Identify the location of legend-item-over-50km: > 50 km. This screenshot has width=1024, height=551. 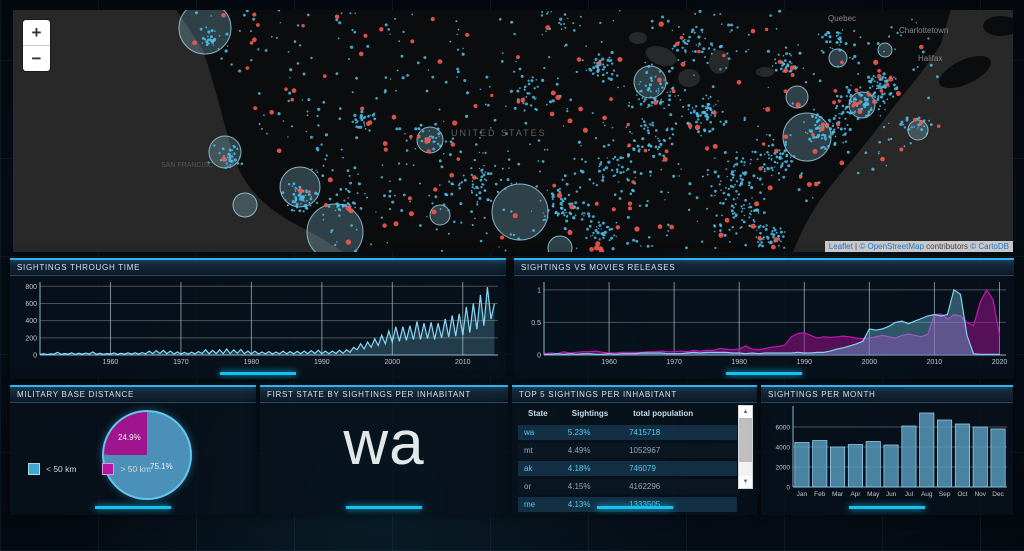
(126, 469).